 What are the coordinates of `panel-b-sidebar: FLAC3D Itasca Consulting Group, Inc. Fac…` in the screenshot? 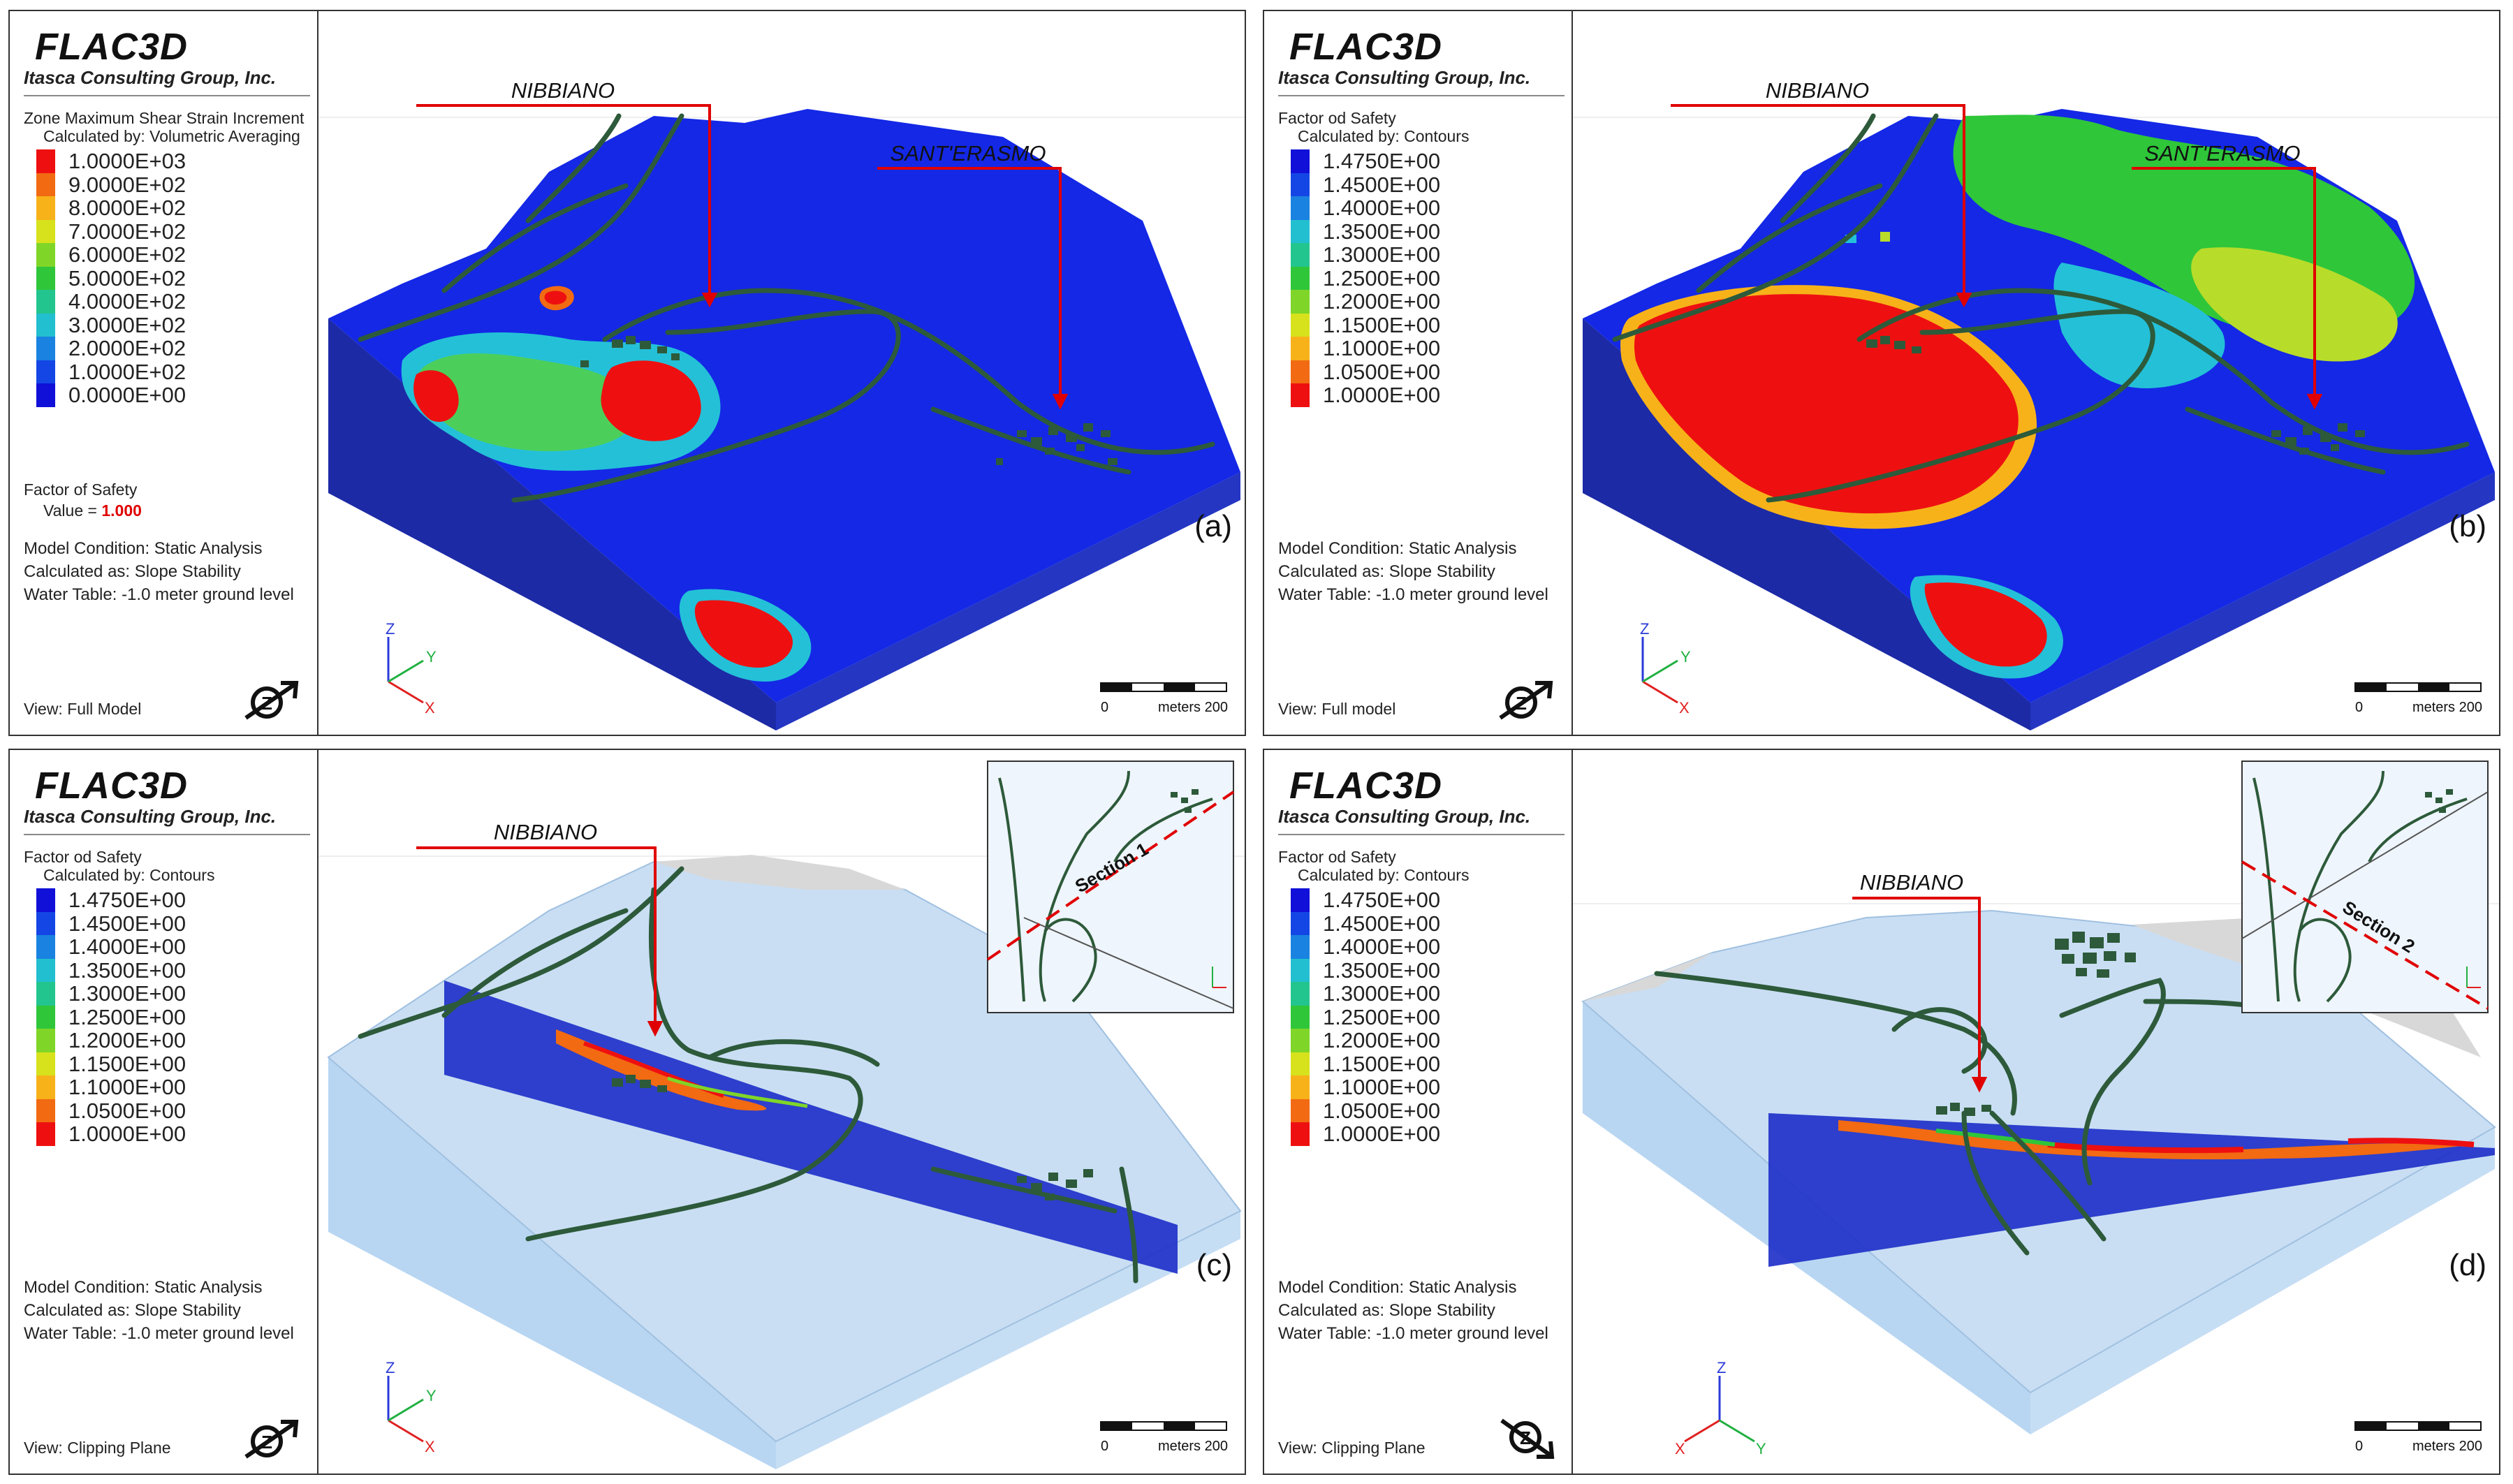 It's located at (1418, 373).